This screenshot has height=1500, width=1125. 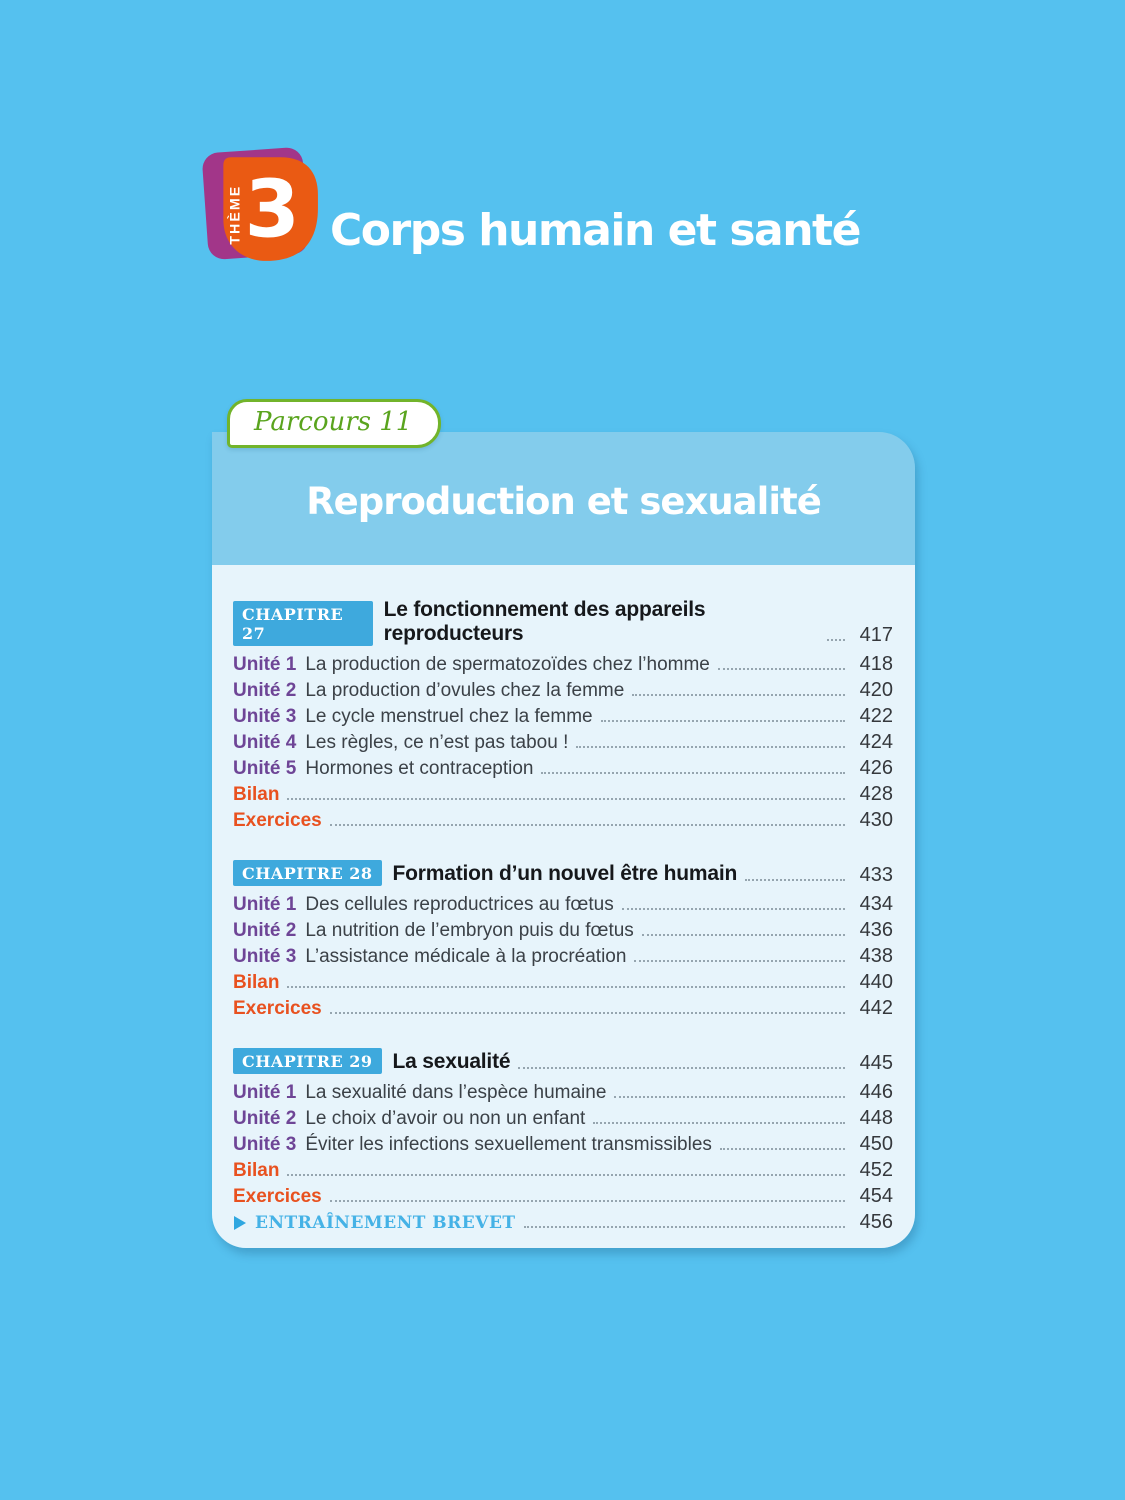 What do you see at coordinates (235, 215) in the screenshot?
I see `theme-label: THÈME` at bounding box center [235, 215].